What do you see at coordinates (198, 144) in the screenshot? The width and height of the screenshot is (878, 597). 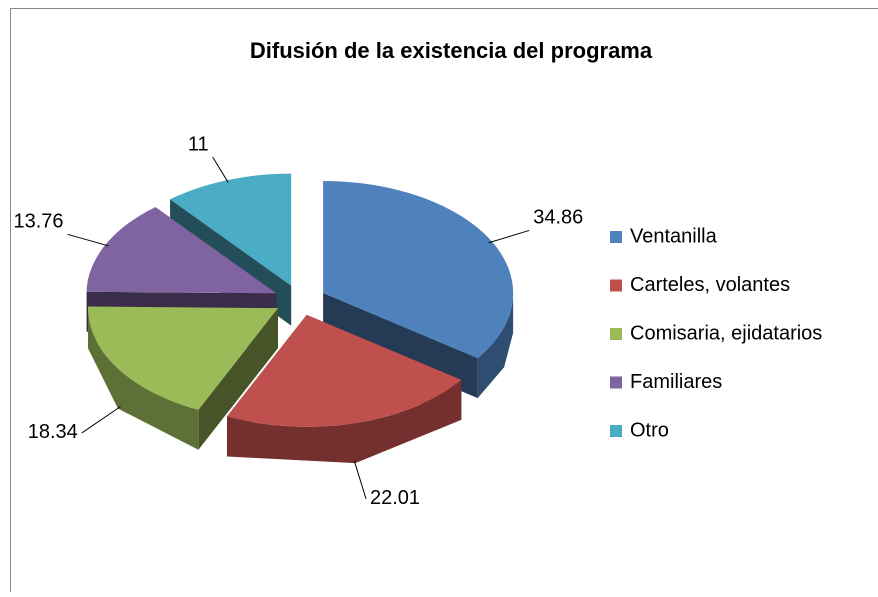 I see `data-label: 11` at bounding box center [198, 144].